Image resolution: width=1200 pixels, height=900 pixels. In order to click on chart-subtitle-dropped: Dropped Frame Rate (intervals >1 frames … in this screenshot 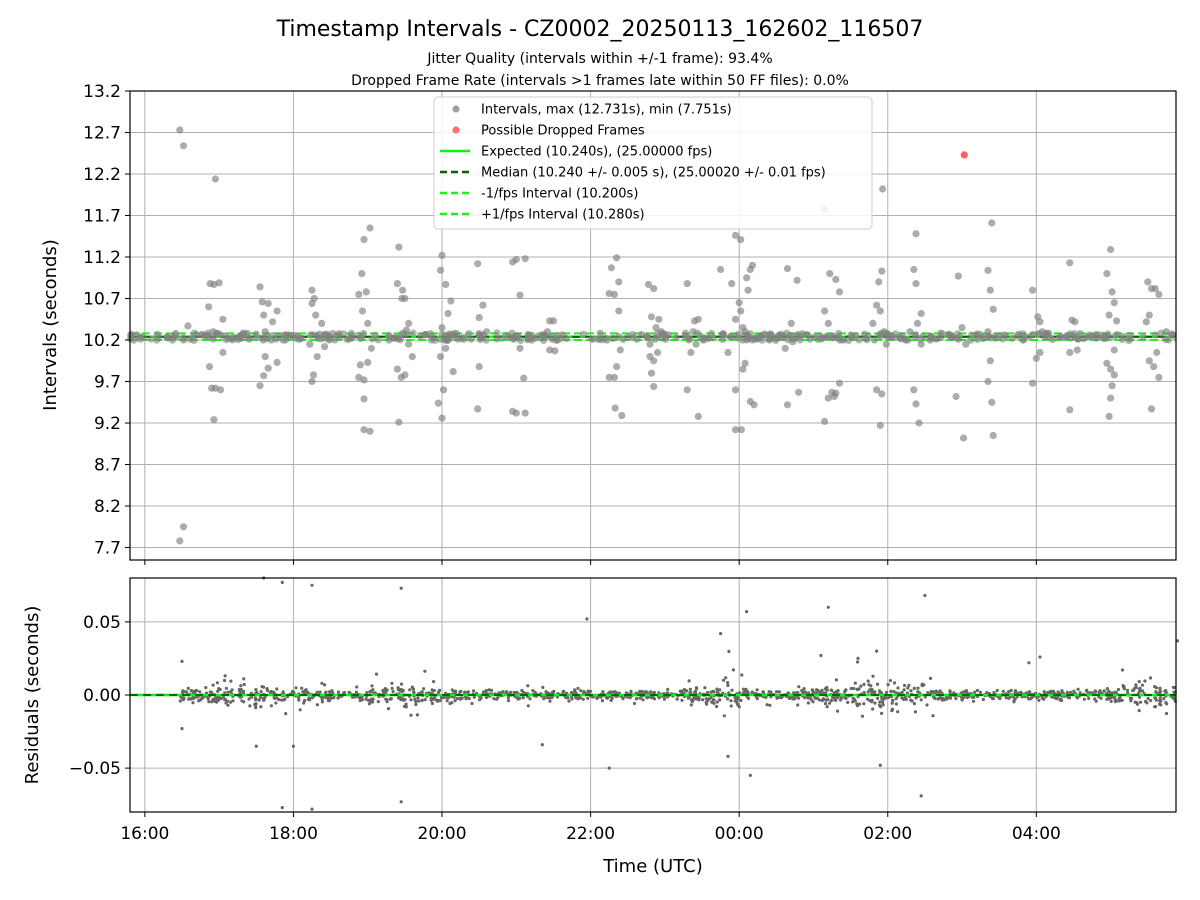, I will do `click(600, 81)`.